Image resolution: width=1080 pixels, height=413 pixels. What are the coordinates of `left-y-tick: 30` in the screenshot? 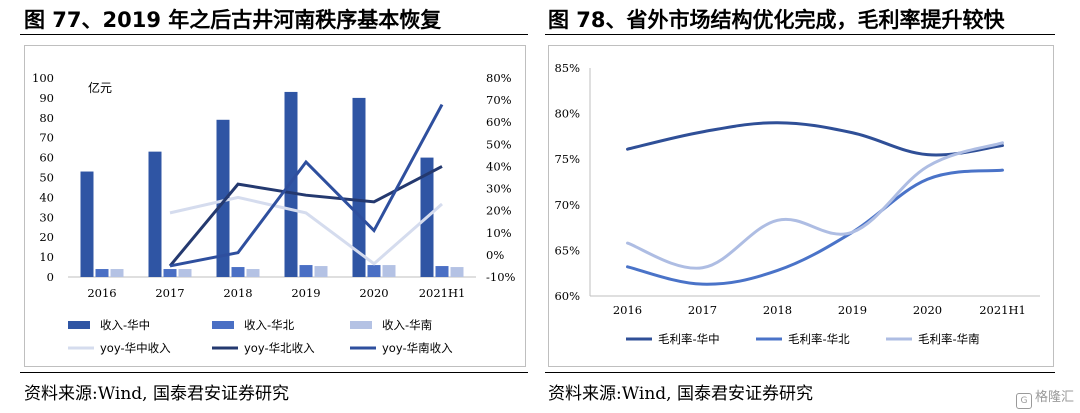 It's located at (46, 217).